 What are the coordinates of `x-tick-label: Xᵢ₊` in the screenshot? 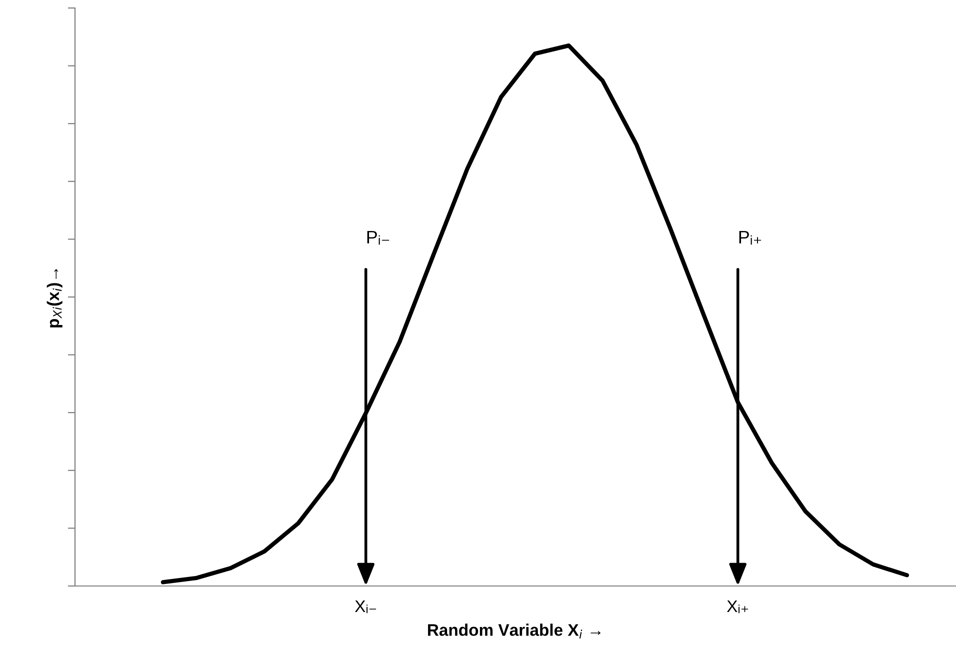 It's located at (737, 607).